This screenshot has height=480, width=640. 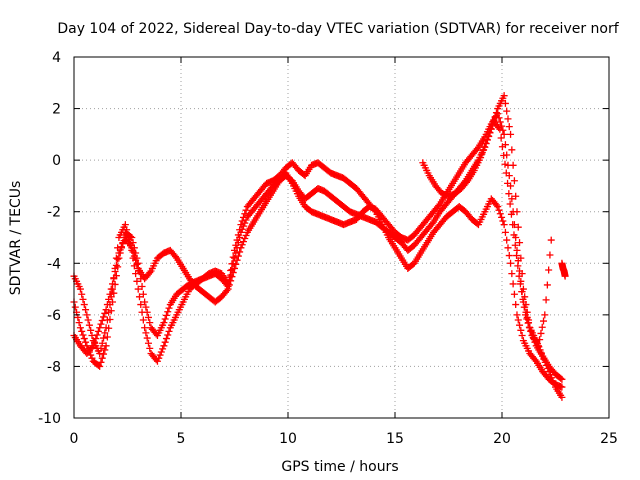 I want to click on y-tick-label: 2, so click(x=56, y=110).